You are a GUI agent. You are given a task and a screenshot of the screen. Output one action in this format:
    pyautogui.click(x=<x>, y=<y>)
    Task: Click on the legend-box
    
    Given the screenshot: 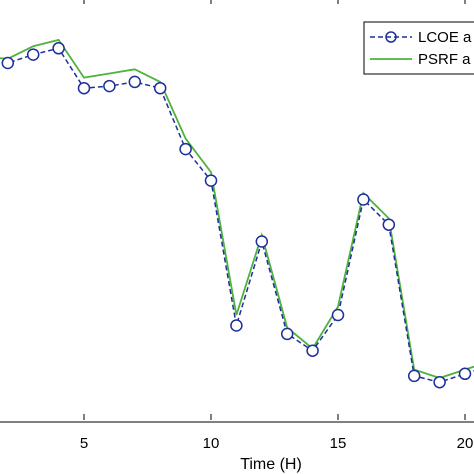 What is the action you would take?
    pyautogui.click(x=418, y=48)
    